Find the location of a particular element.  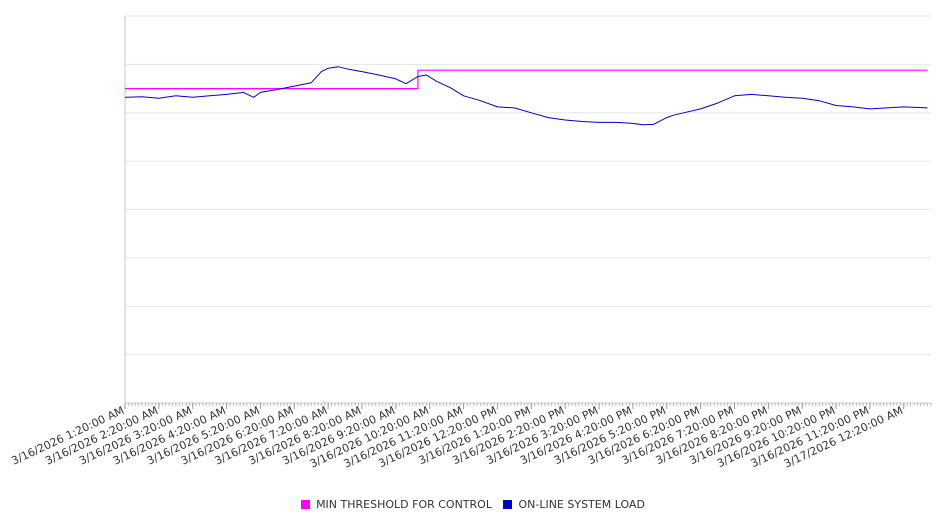

series-lines is located at coordinates (526, 96).